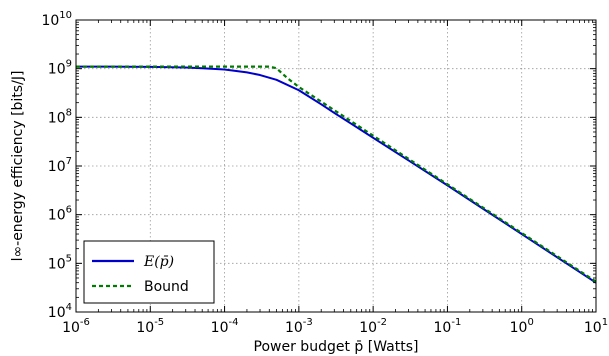  I want to click on y-tick-label: 10⁹, so click(60, 68).